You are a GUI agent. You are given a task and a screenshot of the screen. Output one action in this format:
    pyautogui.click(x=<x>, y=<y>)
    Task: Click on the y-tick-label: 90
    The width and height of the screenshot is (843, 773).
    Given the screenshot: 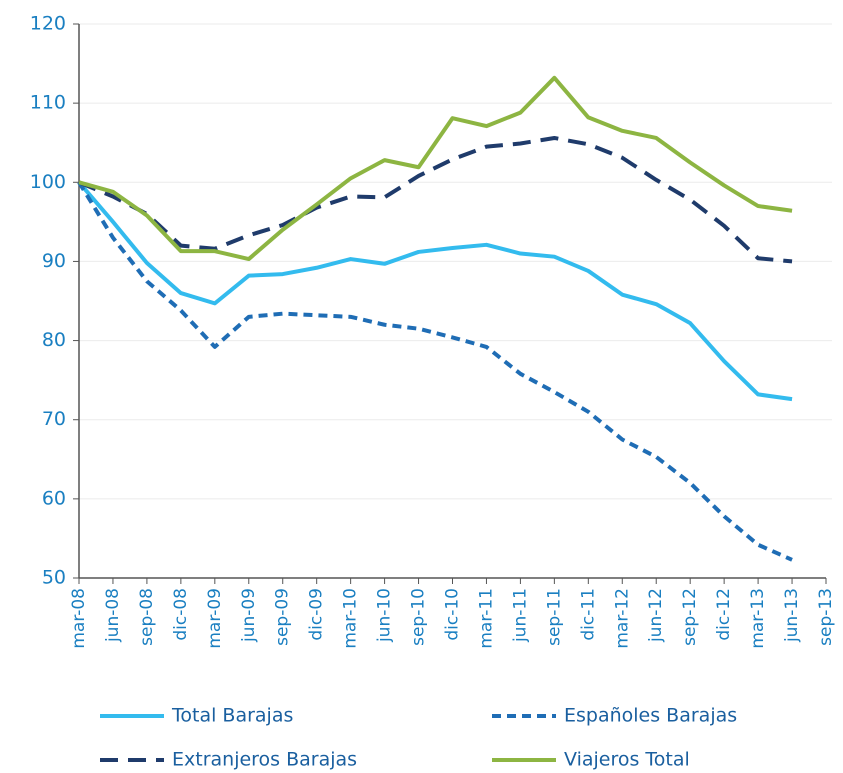 What is the action you would take?
    pyautogui.click(x=54, y=261)
    